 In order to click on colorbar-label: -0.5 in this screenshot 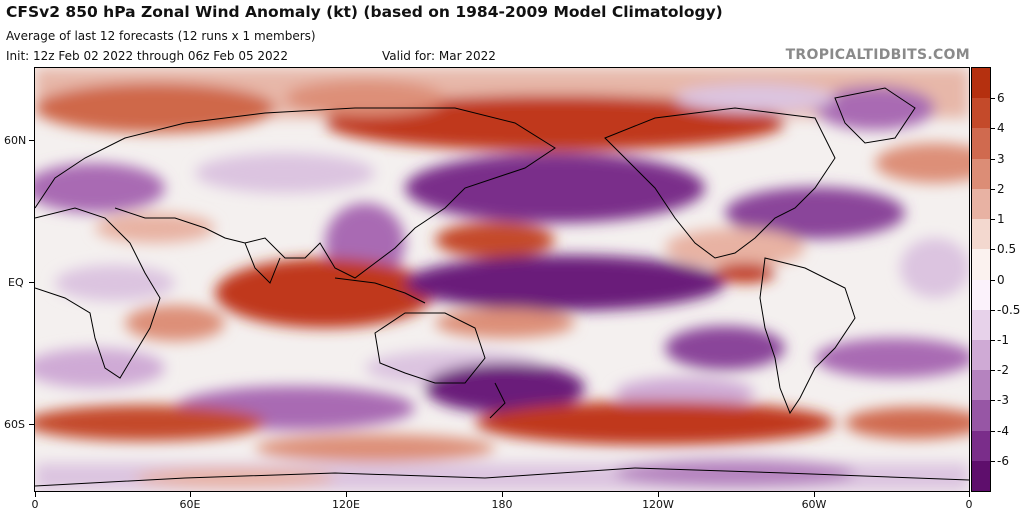, I will do `click(1009, 309)`.